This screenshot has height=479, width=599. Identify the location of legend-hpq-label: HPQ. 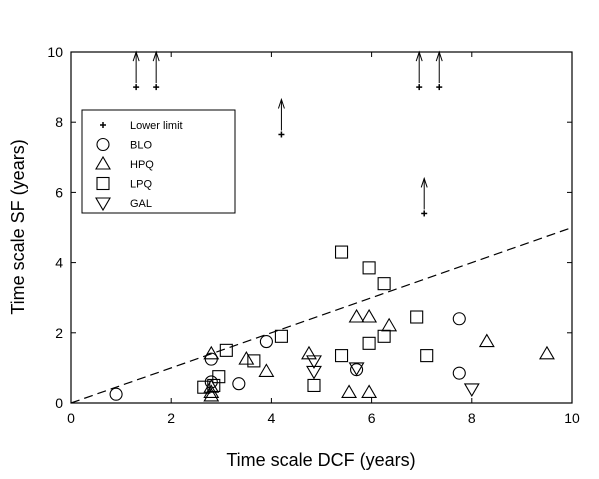
(142, 165).